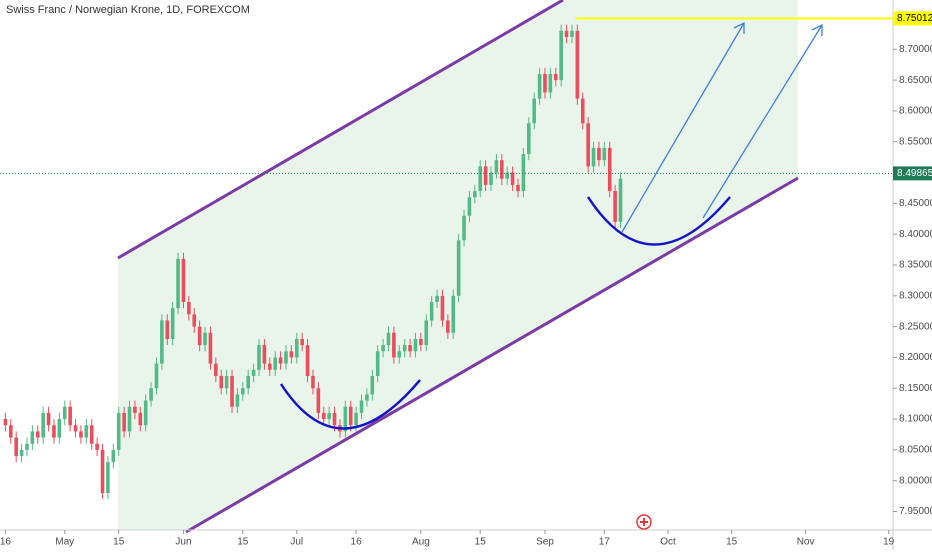 Image resolution: width=932 pixels, height=555 pixels. I want to click on y-tick-label: 8.45000, so click(915, 203).